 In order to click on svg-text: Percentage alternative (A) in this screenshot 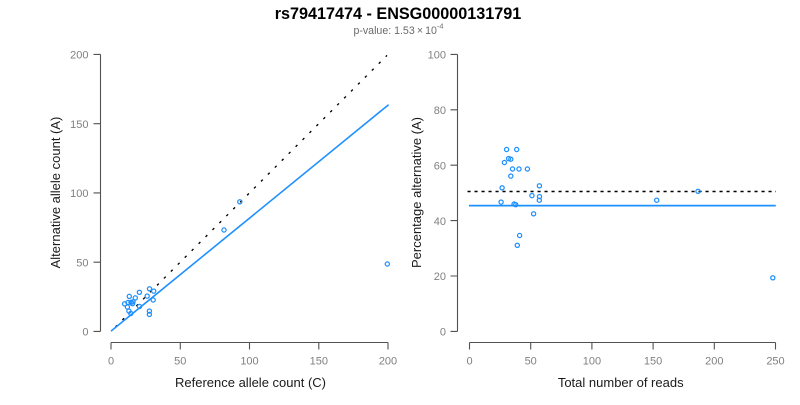, I will do `click(416, 192)`.